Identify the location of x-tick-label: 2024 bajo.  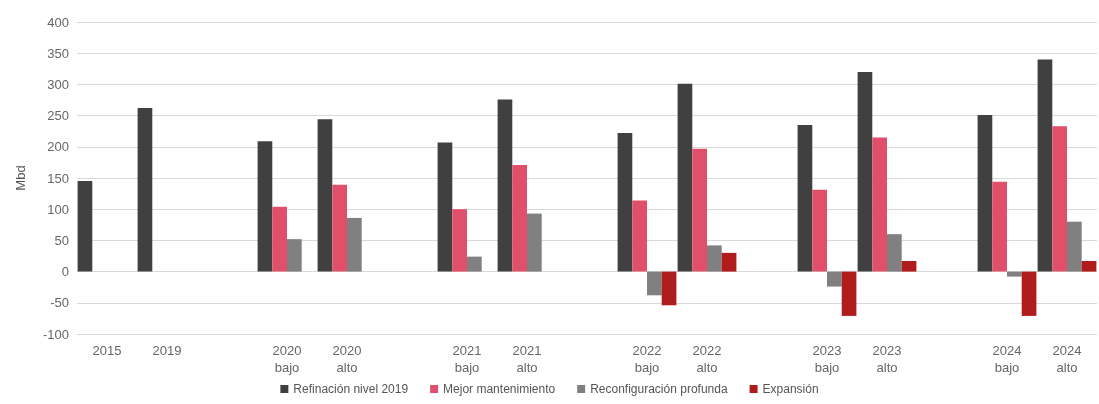
(1007, 359).